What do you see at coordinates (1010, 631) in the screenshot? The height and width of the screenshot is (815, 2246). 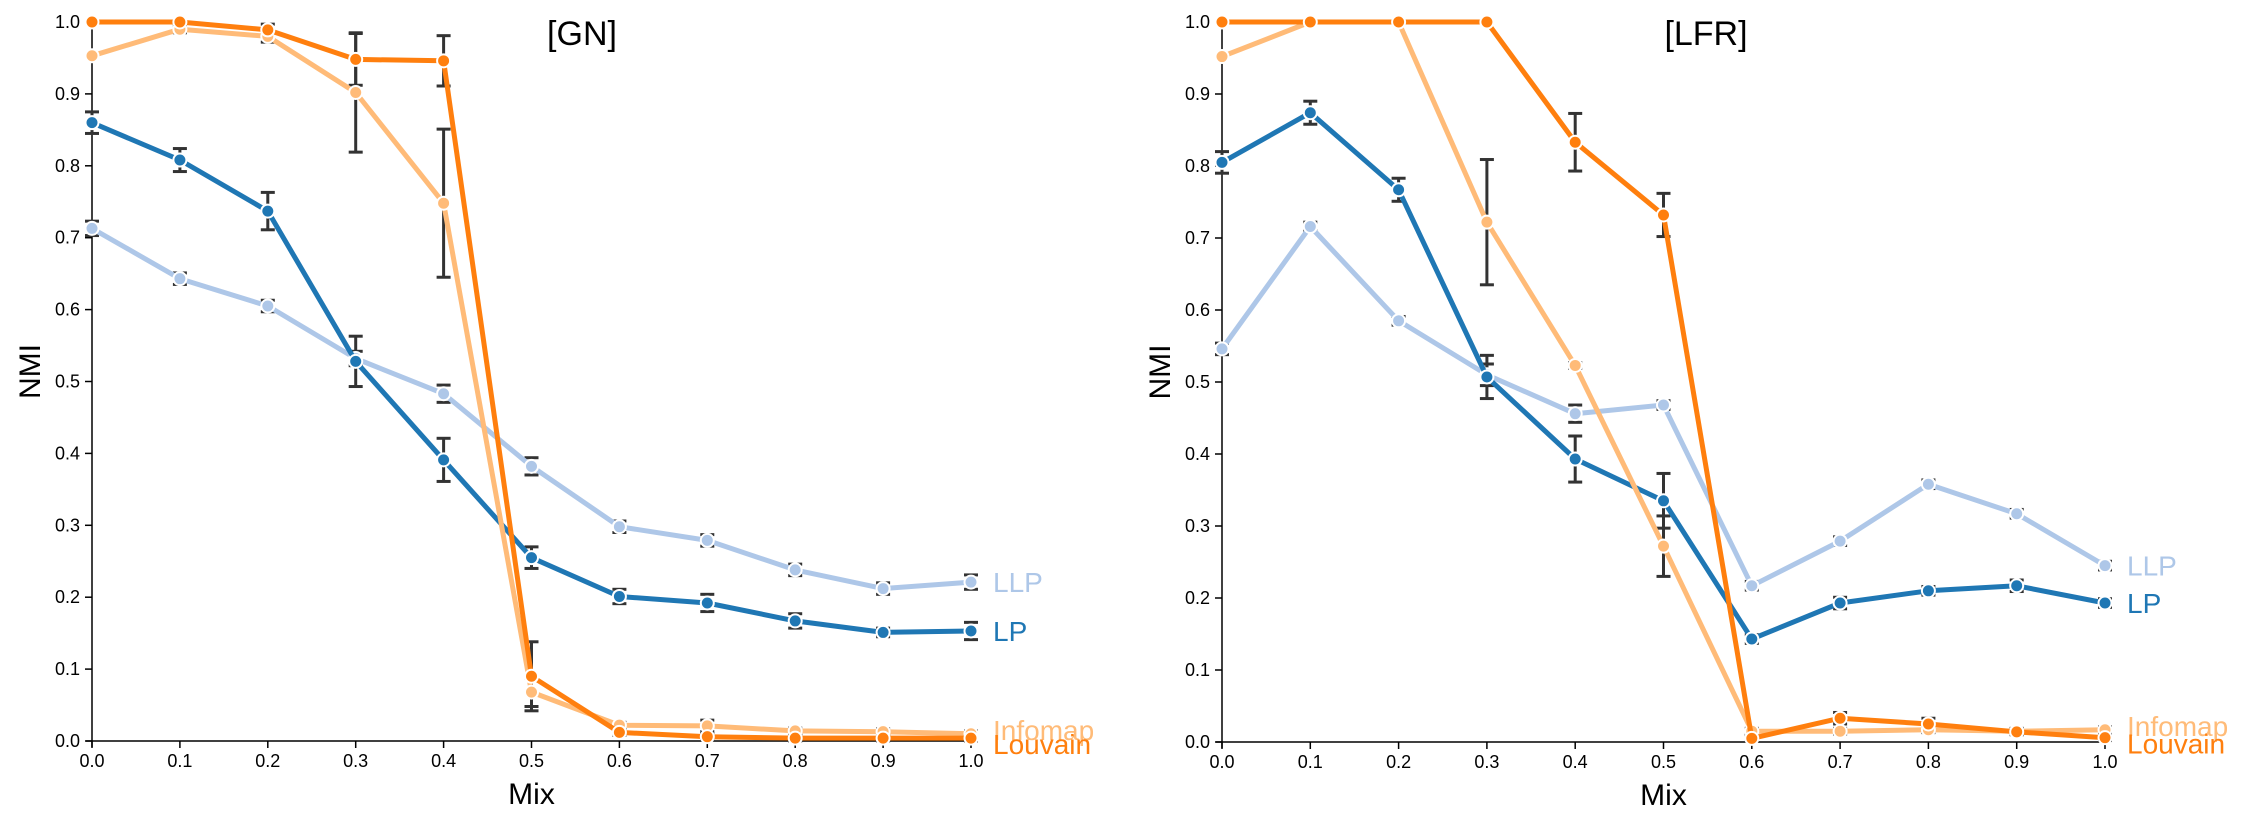 I see `series-label: LP` at bounding box center [1010, 631].